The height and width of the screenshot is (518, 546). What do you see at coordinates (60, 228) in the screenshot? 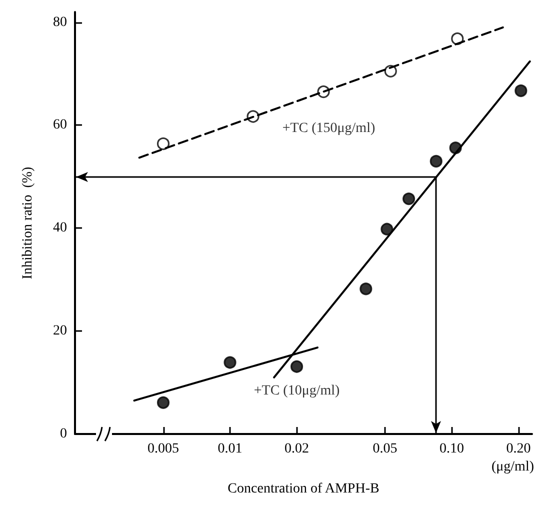
I see `y-tick-label: 40` at bounding box center [60, 228].